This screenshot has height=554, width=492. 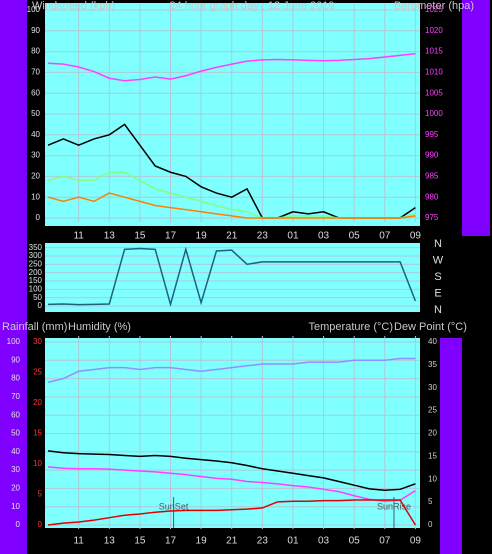 I want to click on y-tick-label: 200, so click(x=36, y=272).